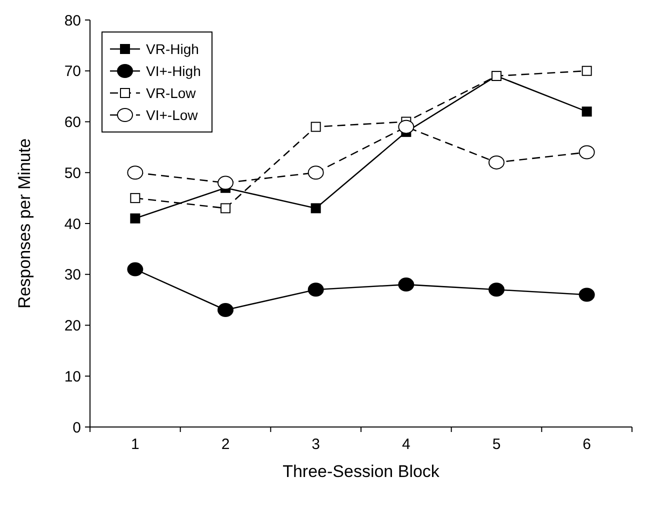 Image resolution: width=662 pixels, height=512 pixels. Describe the element at coordinates (587, 444) in the screenshot. I see `x-tick-label: 6` at that location.